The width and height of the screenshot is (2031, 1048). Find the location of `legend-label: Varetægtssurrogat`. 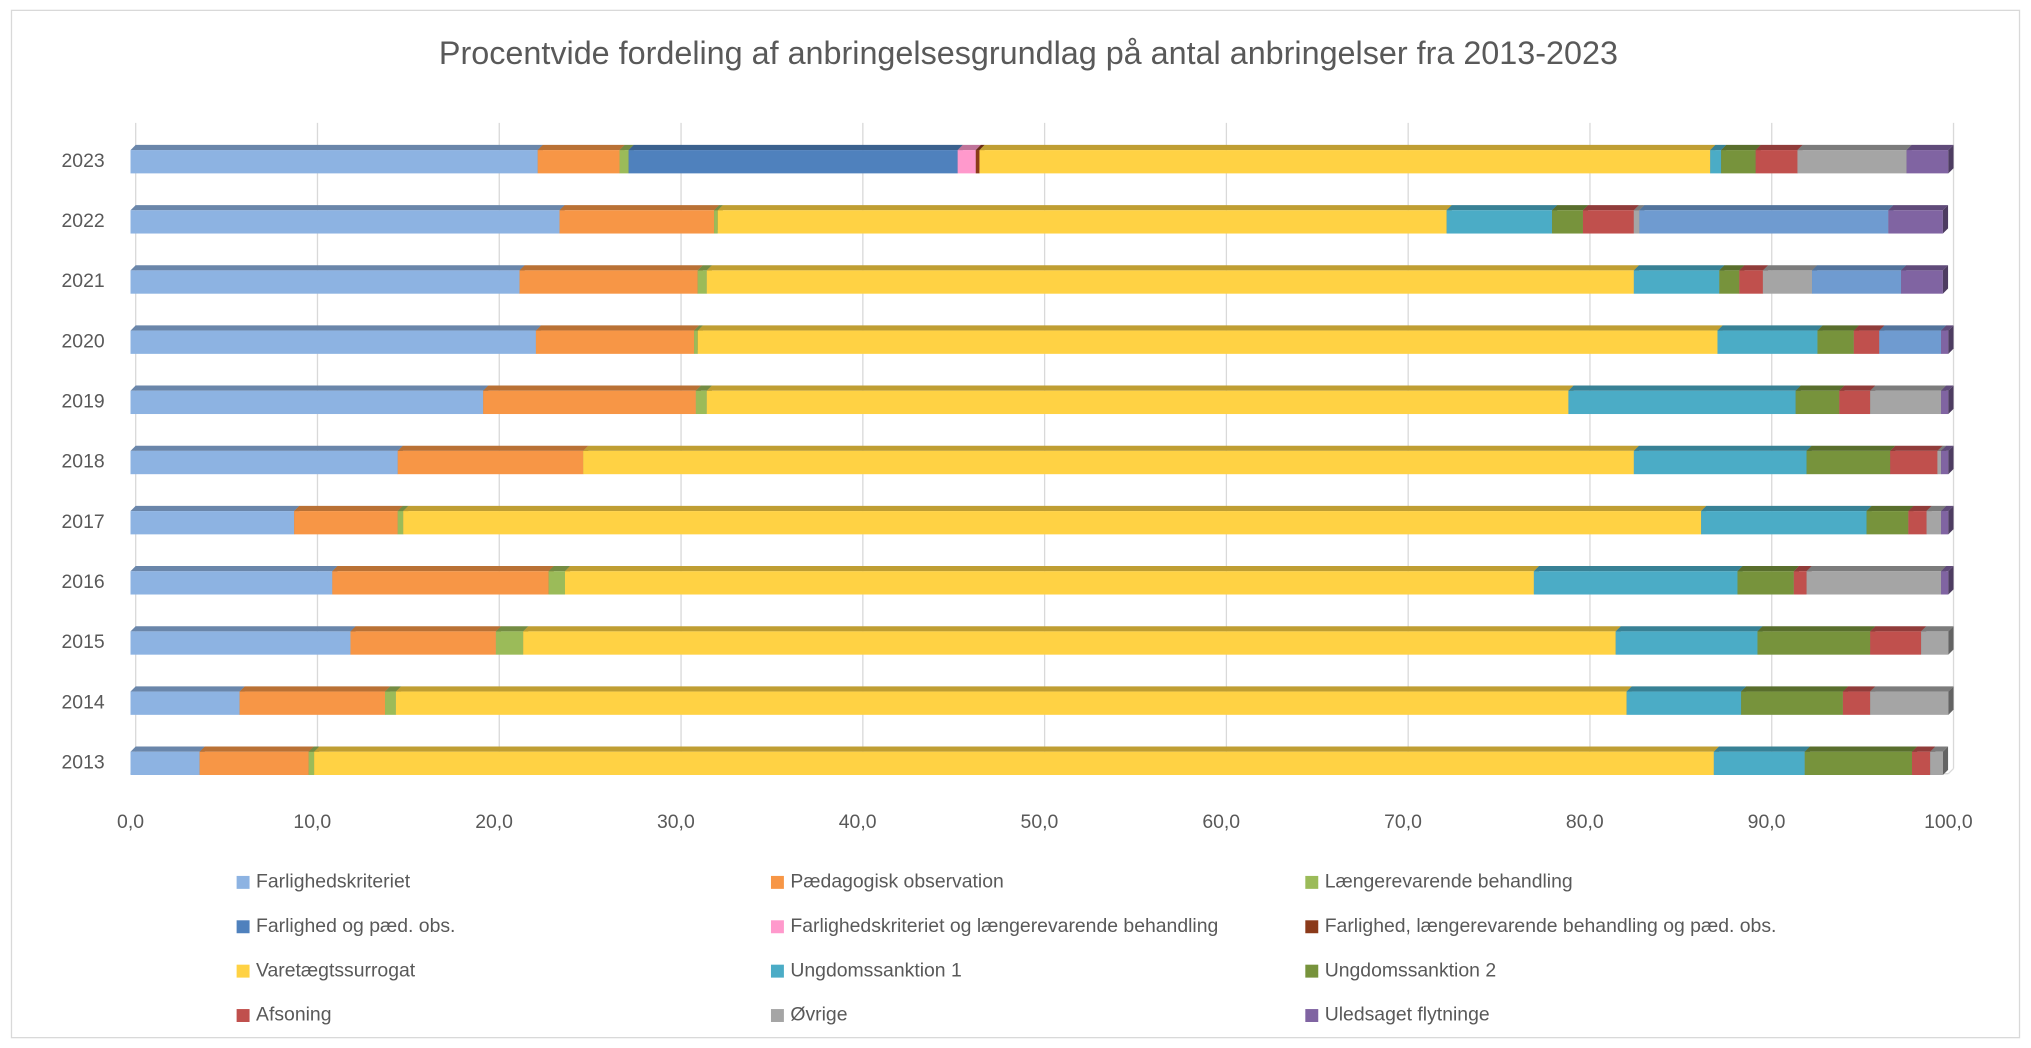

legend-label: Varetægtssurrogat is located at coordinates (336, 970).